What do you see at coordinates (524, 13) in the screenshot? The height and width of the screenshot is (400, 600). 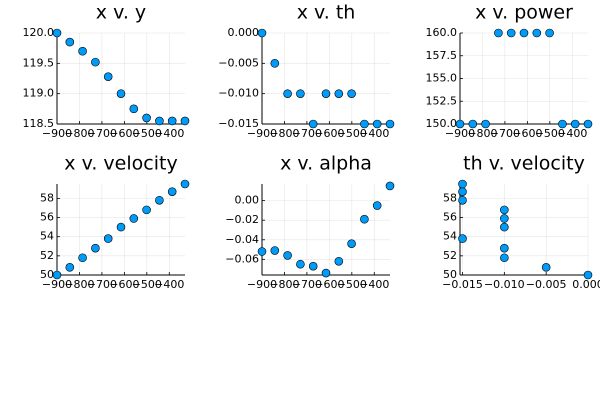 I see `subplot-title: x v. power` at bounding box center [524, 13].